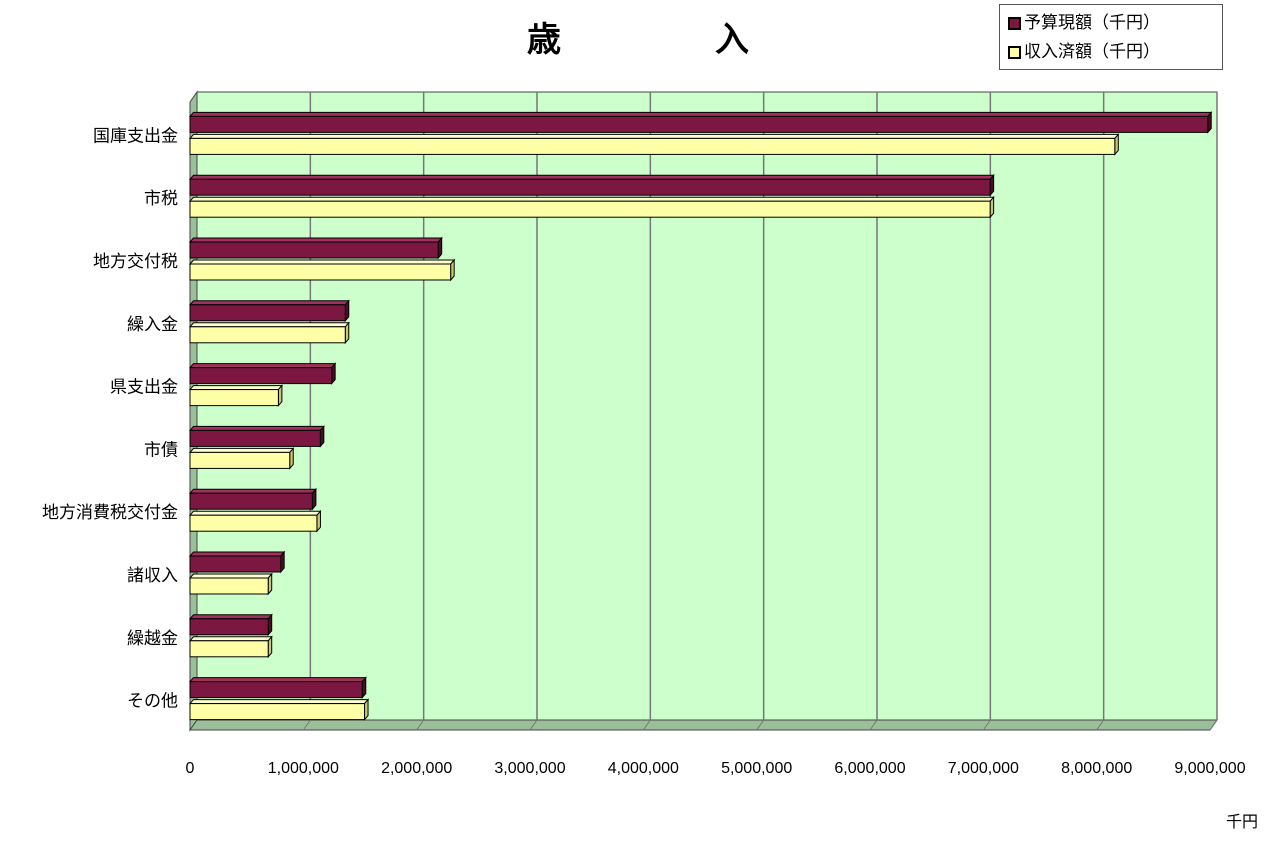 The width and height of the screenshot is (1276, 848). What do you see at coordinates (161, 199) in the screenshot?
I see `y-category-label: 市税` at bounding box center [161, 199].